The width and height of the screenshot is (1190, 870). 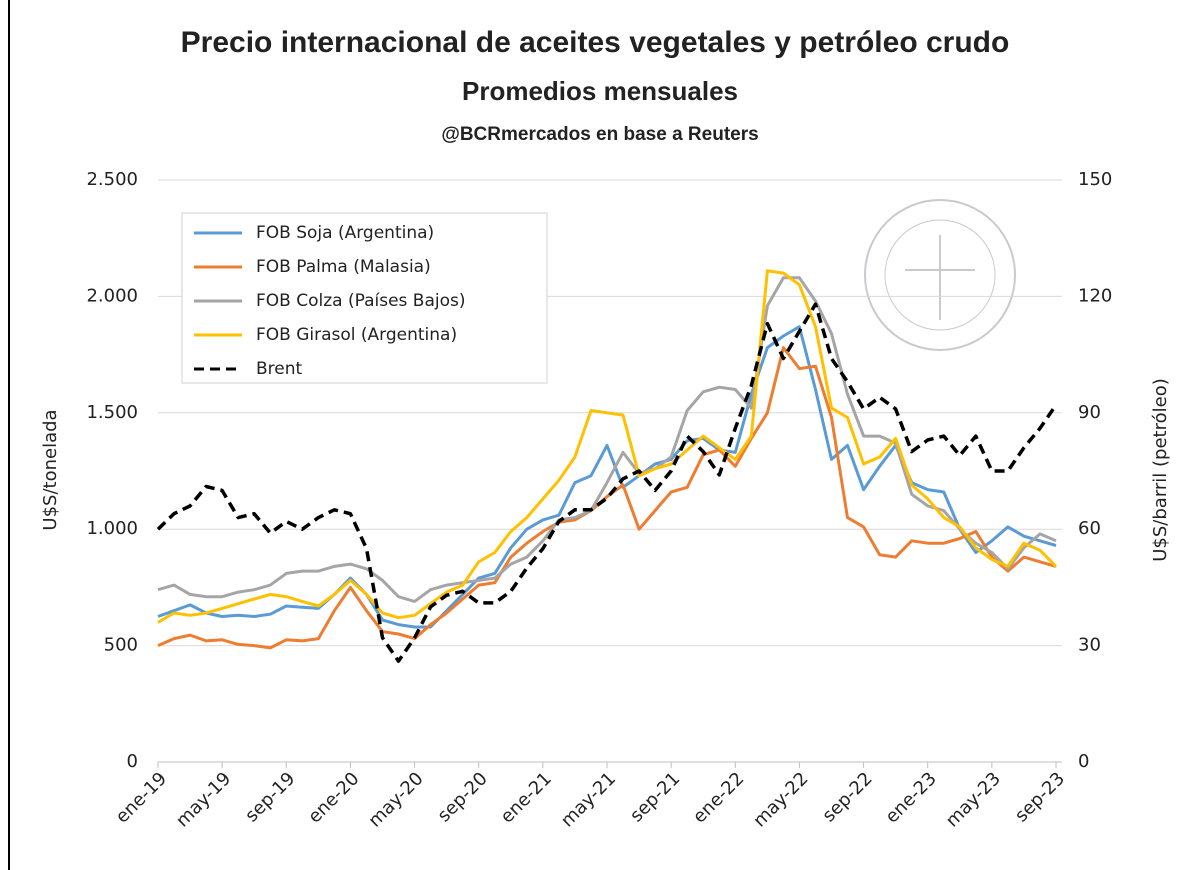 I want to click on y2-tick-label: 150, so click(x=1095, y=179).